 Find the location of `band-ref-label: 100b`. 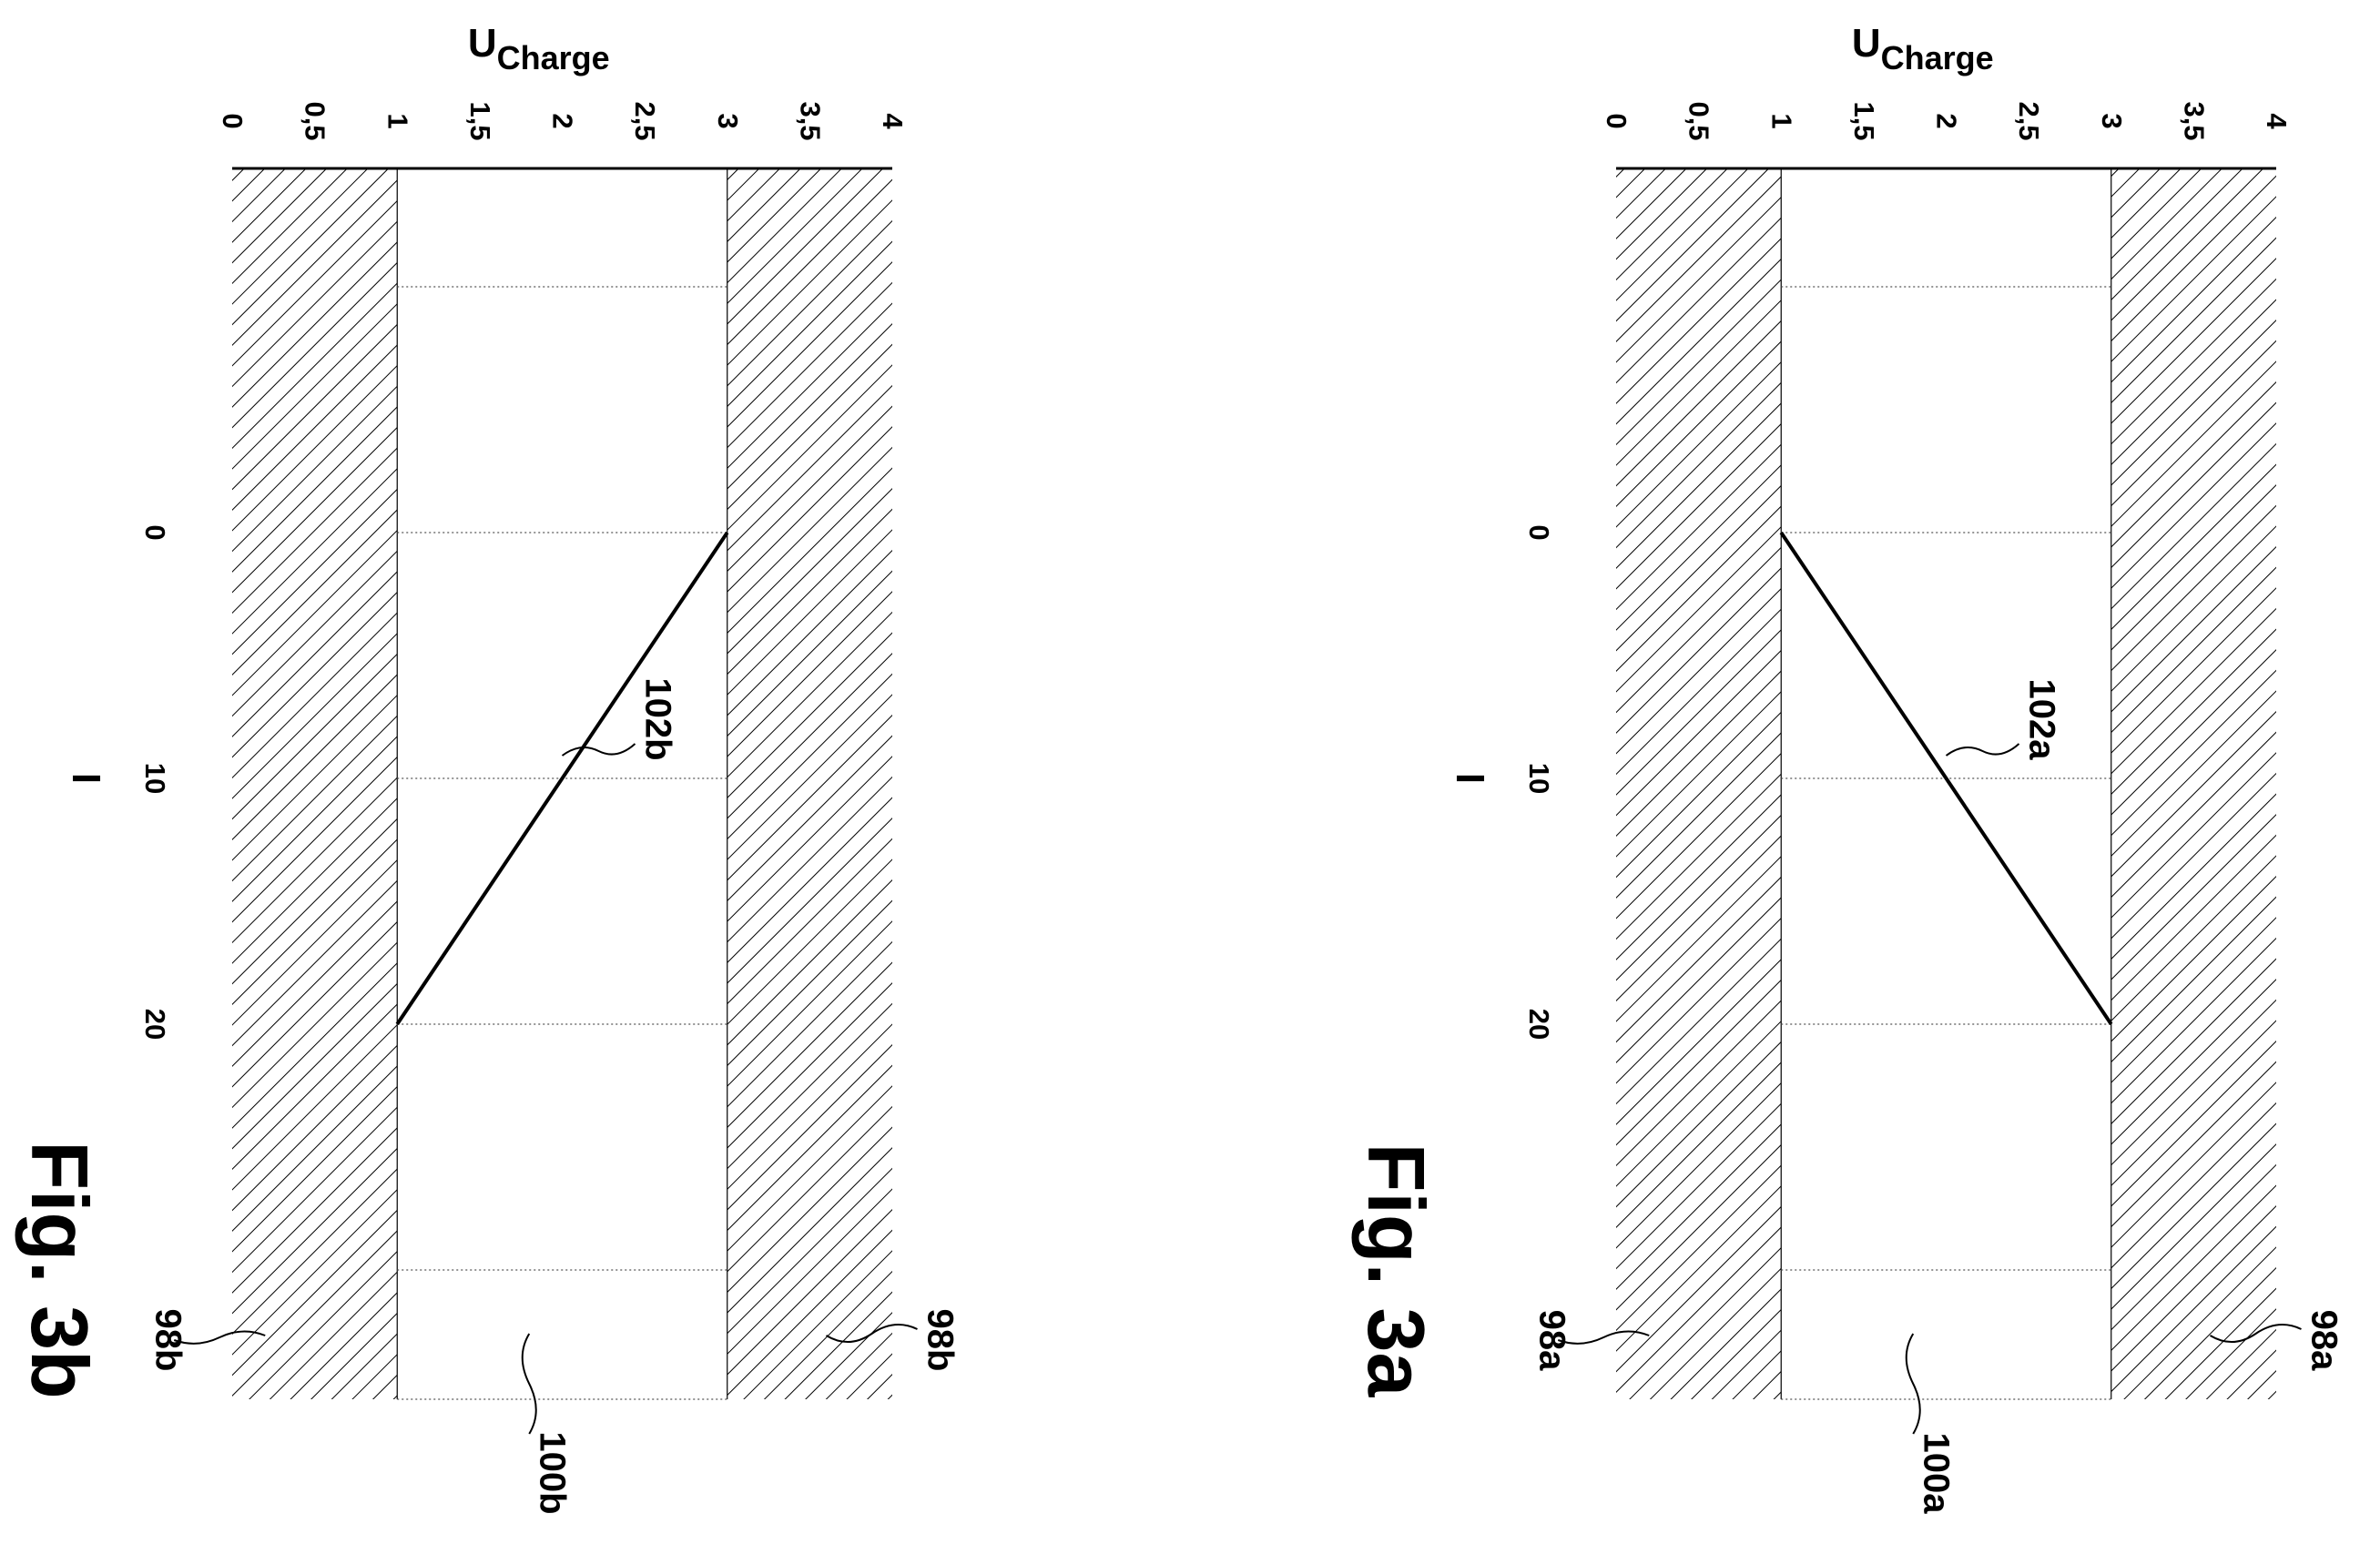

band-ref-label: 100b is located at coordinates (552, 1472).